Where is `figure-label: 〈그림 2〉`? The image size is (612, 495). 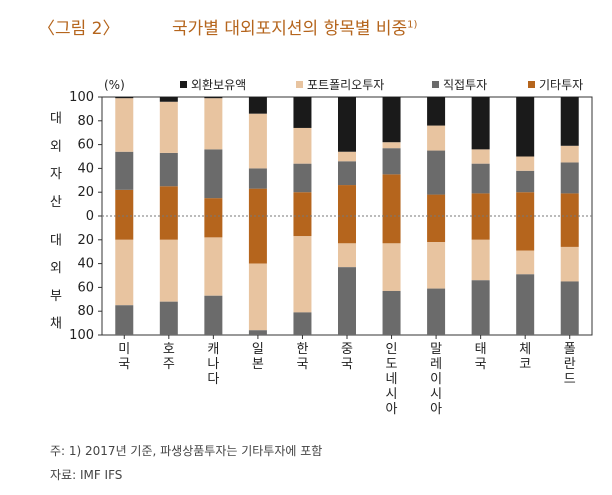
figure-label: 〈그림 2〉 is located at coordinates (79, 29).